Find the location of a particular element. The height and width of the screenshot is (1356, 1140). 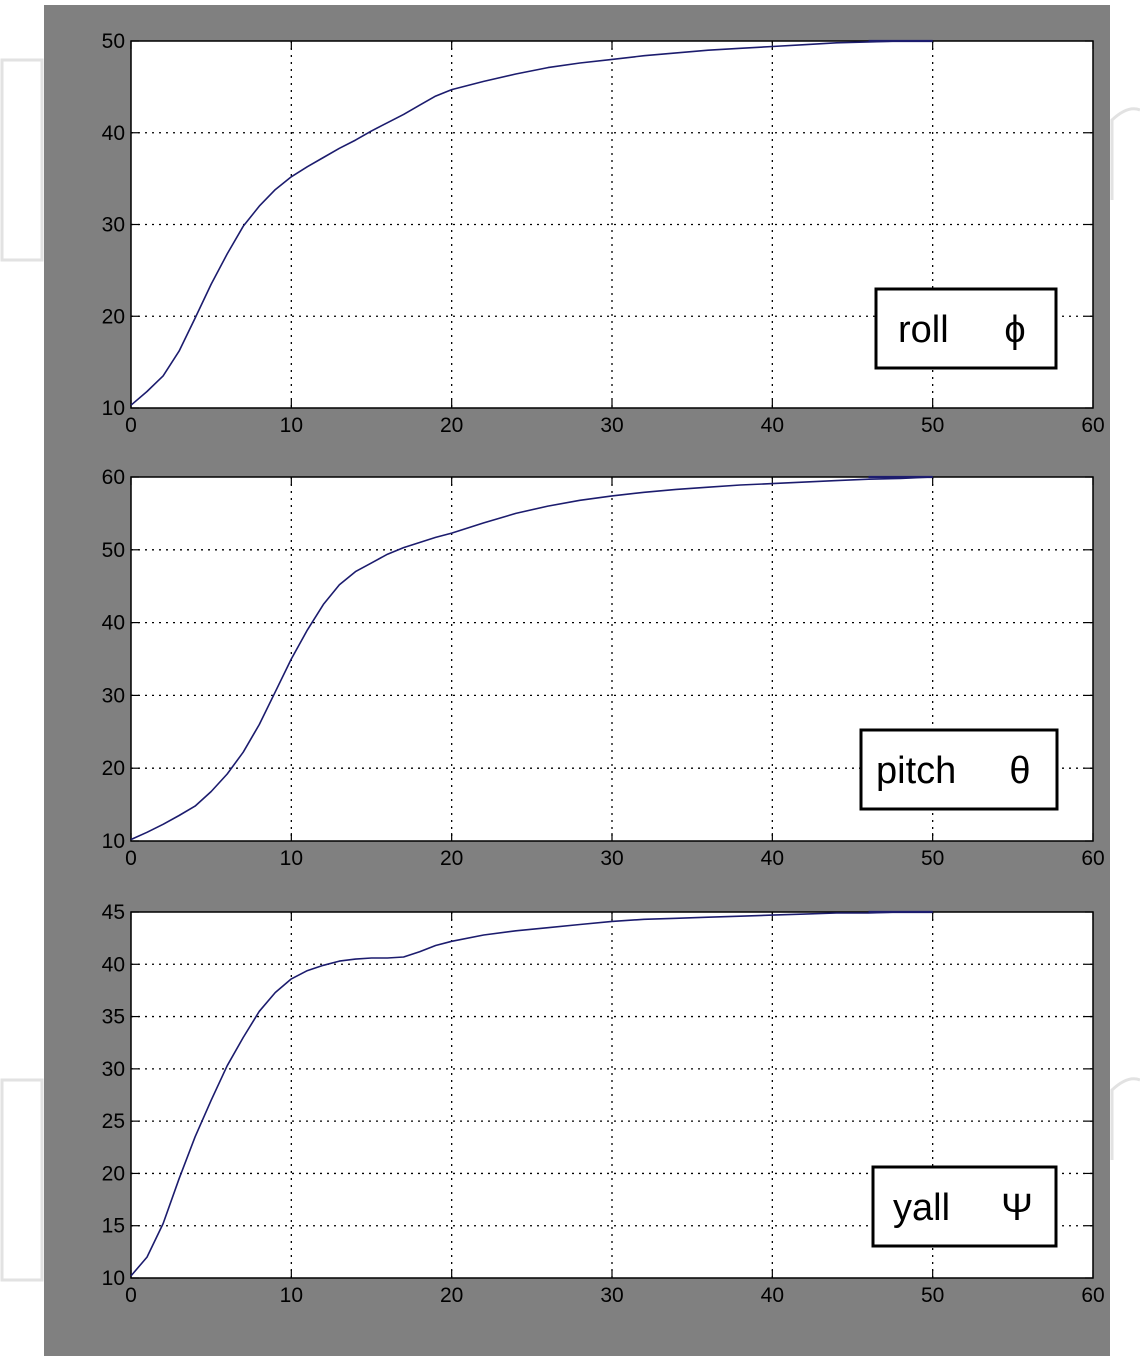

y-tick-label: 60 is located at coordinates (113, 477).